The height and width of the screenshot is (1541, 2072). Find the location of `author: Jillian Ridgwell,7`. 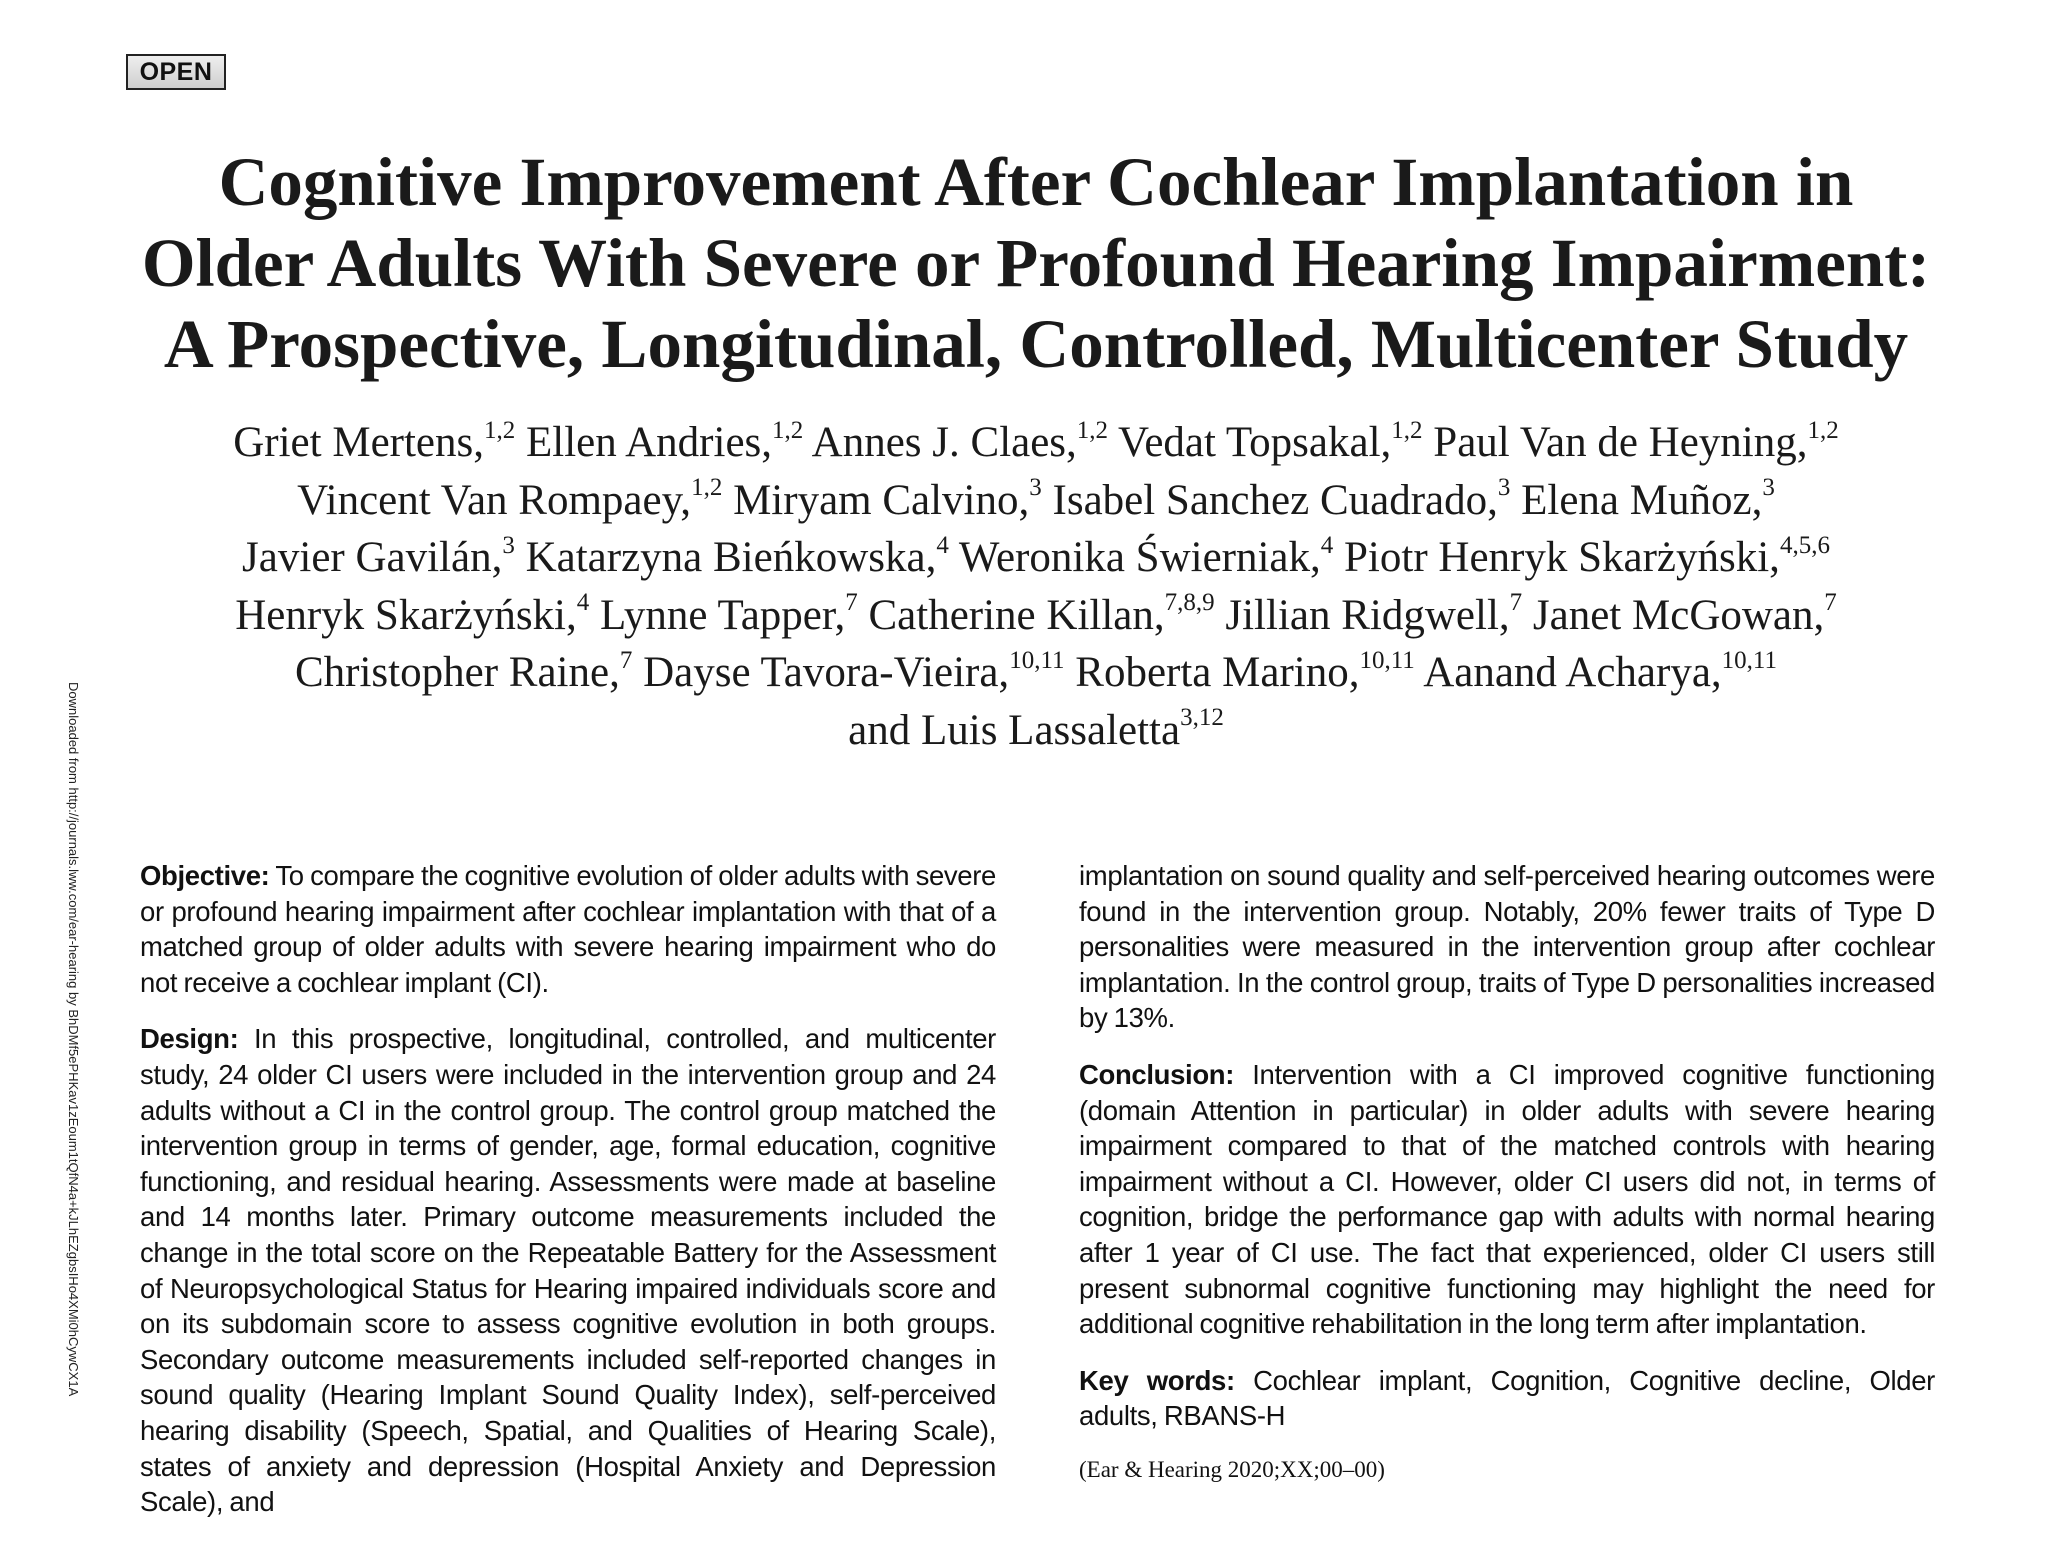

author: Jillian Ridgwell,7 is located at coordinates (1374, 614).